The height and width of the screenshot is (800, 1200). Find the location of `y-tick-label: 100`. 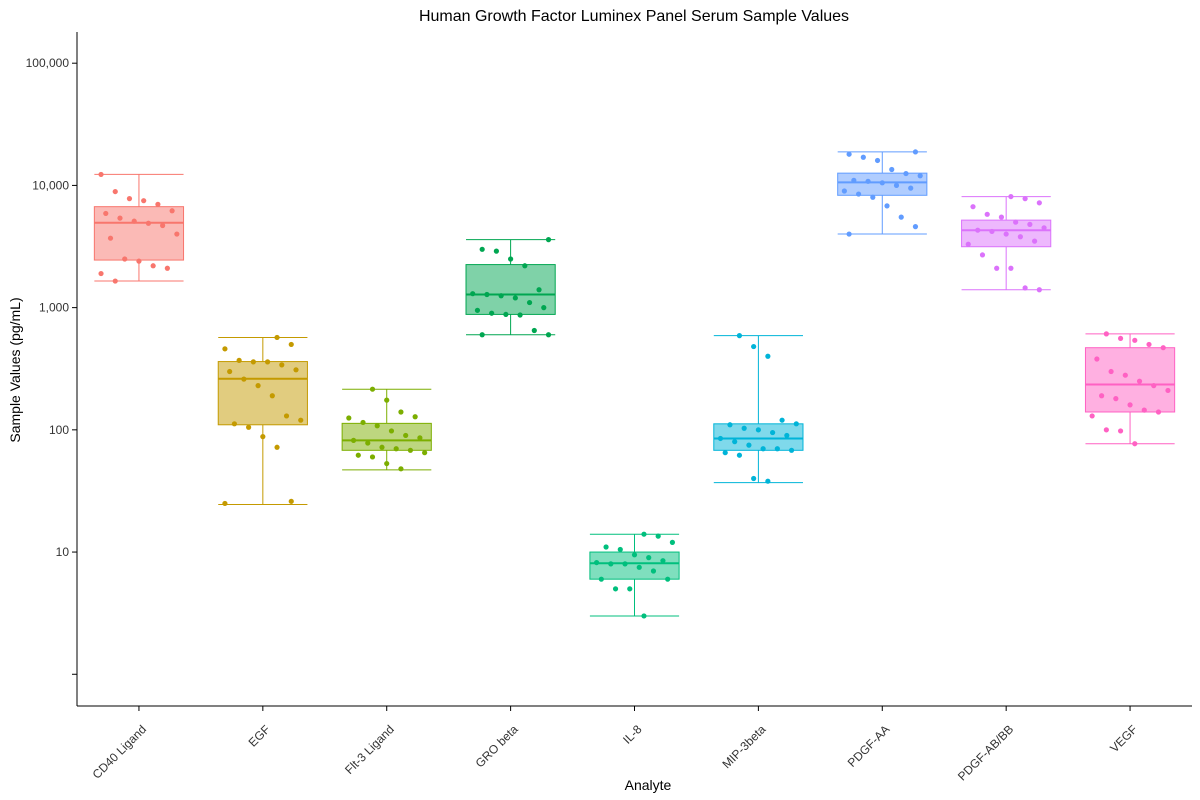

y-tick-label: 100 is located at coordinates (59, 430).